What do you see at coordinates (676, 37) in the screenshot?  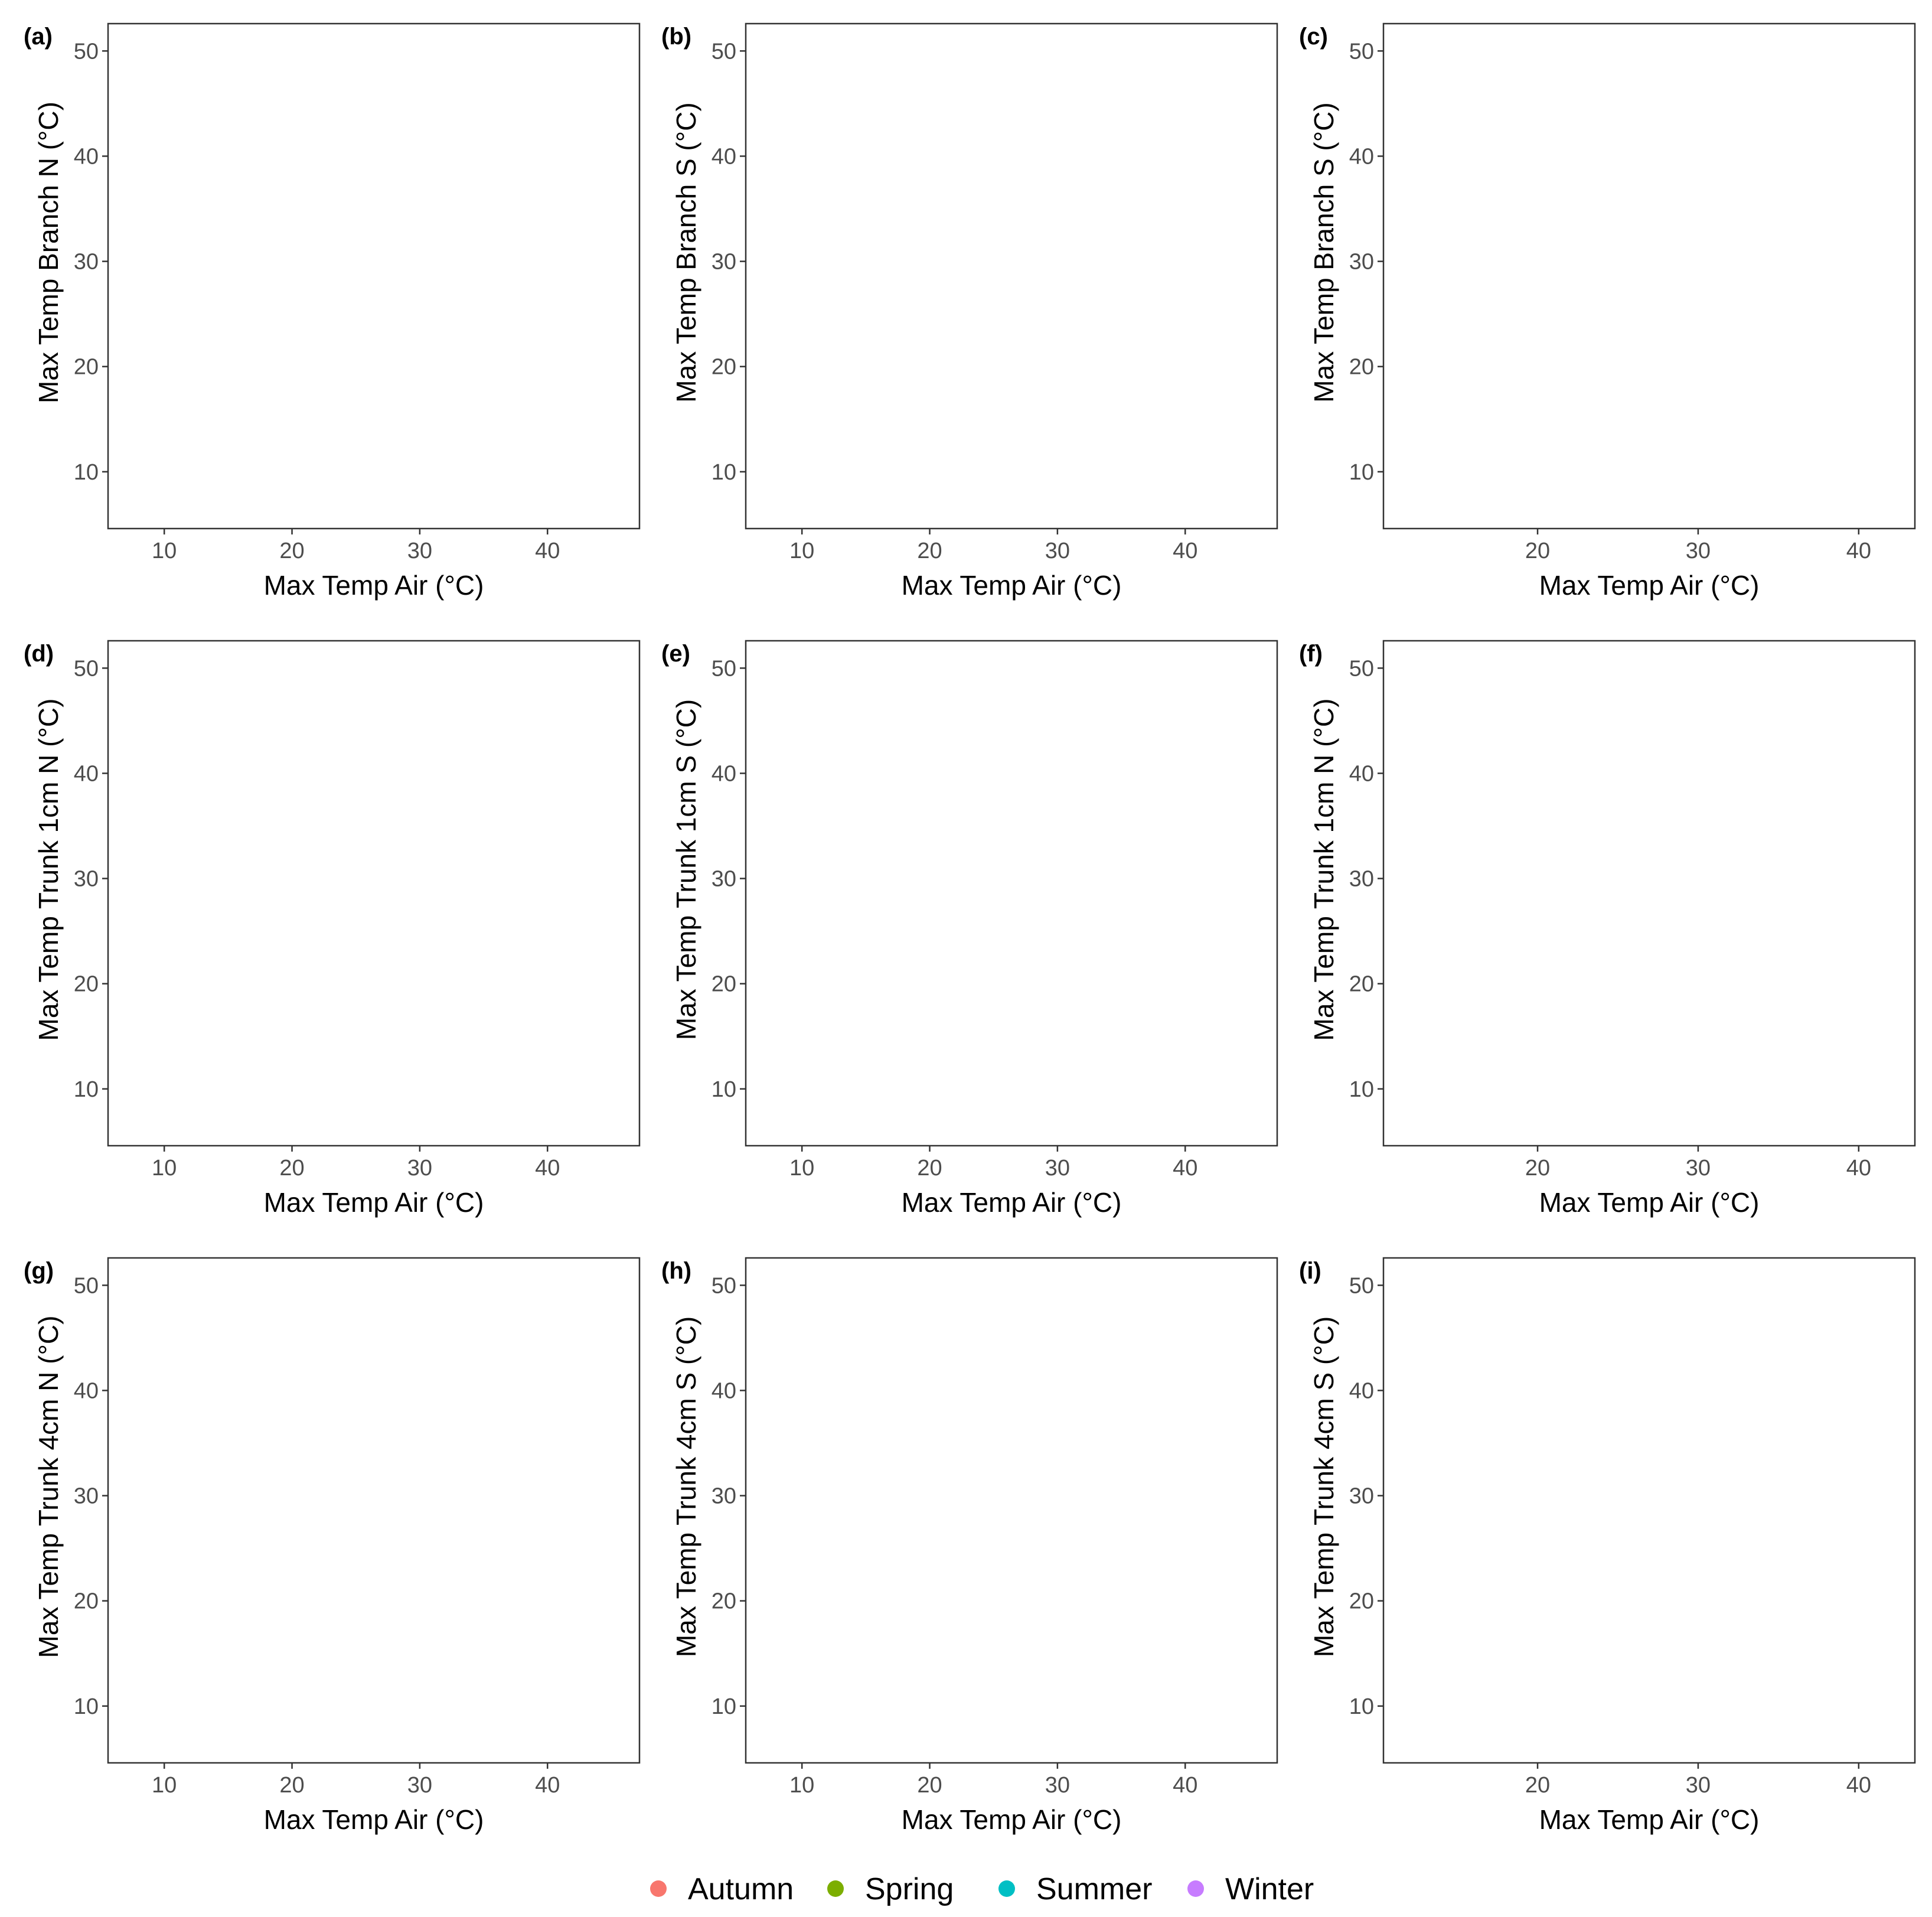 I see `panel-tag: (b)` at bounding box center [676, 37].